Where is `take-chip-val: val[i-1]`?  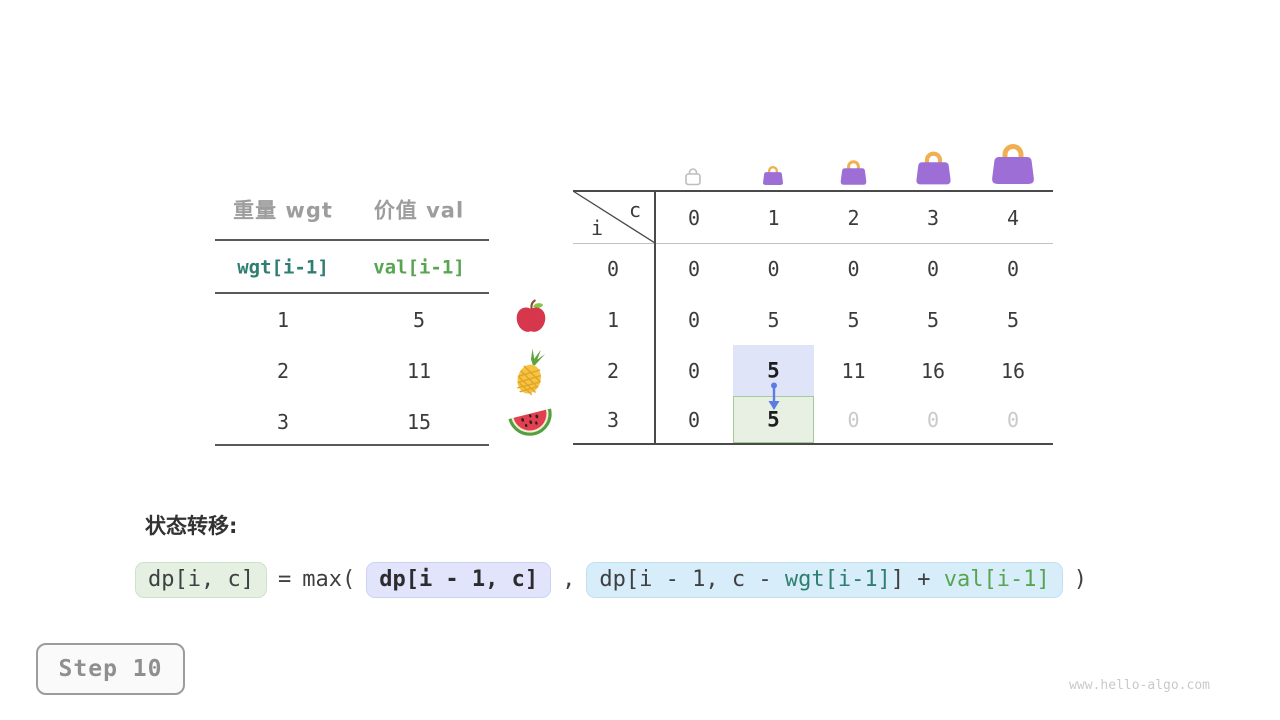
take-chip-val: val[i-1] is located at coordinates (996, 579).